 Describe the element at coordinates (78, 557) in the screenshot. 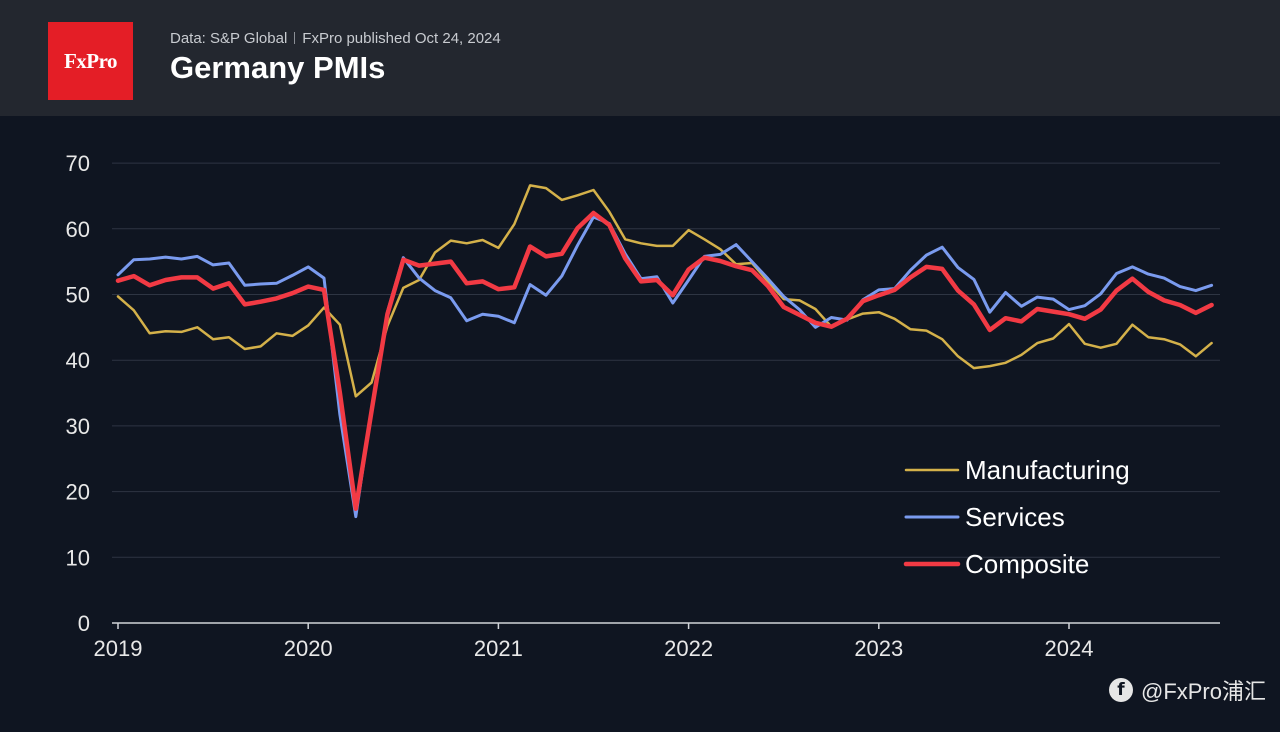

I see `y-tick-label: 10` at that location.